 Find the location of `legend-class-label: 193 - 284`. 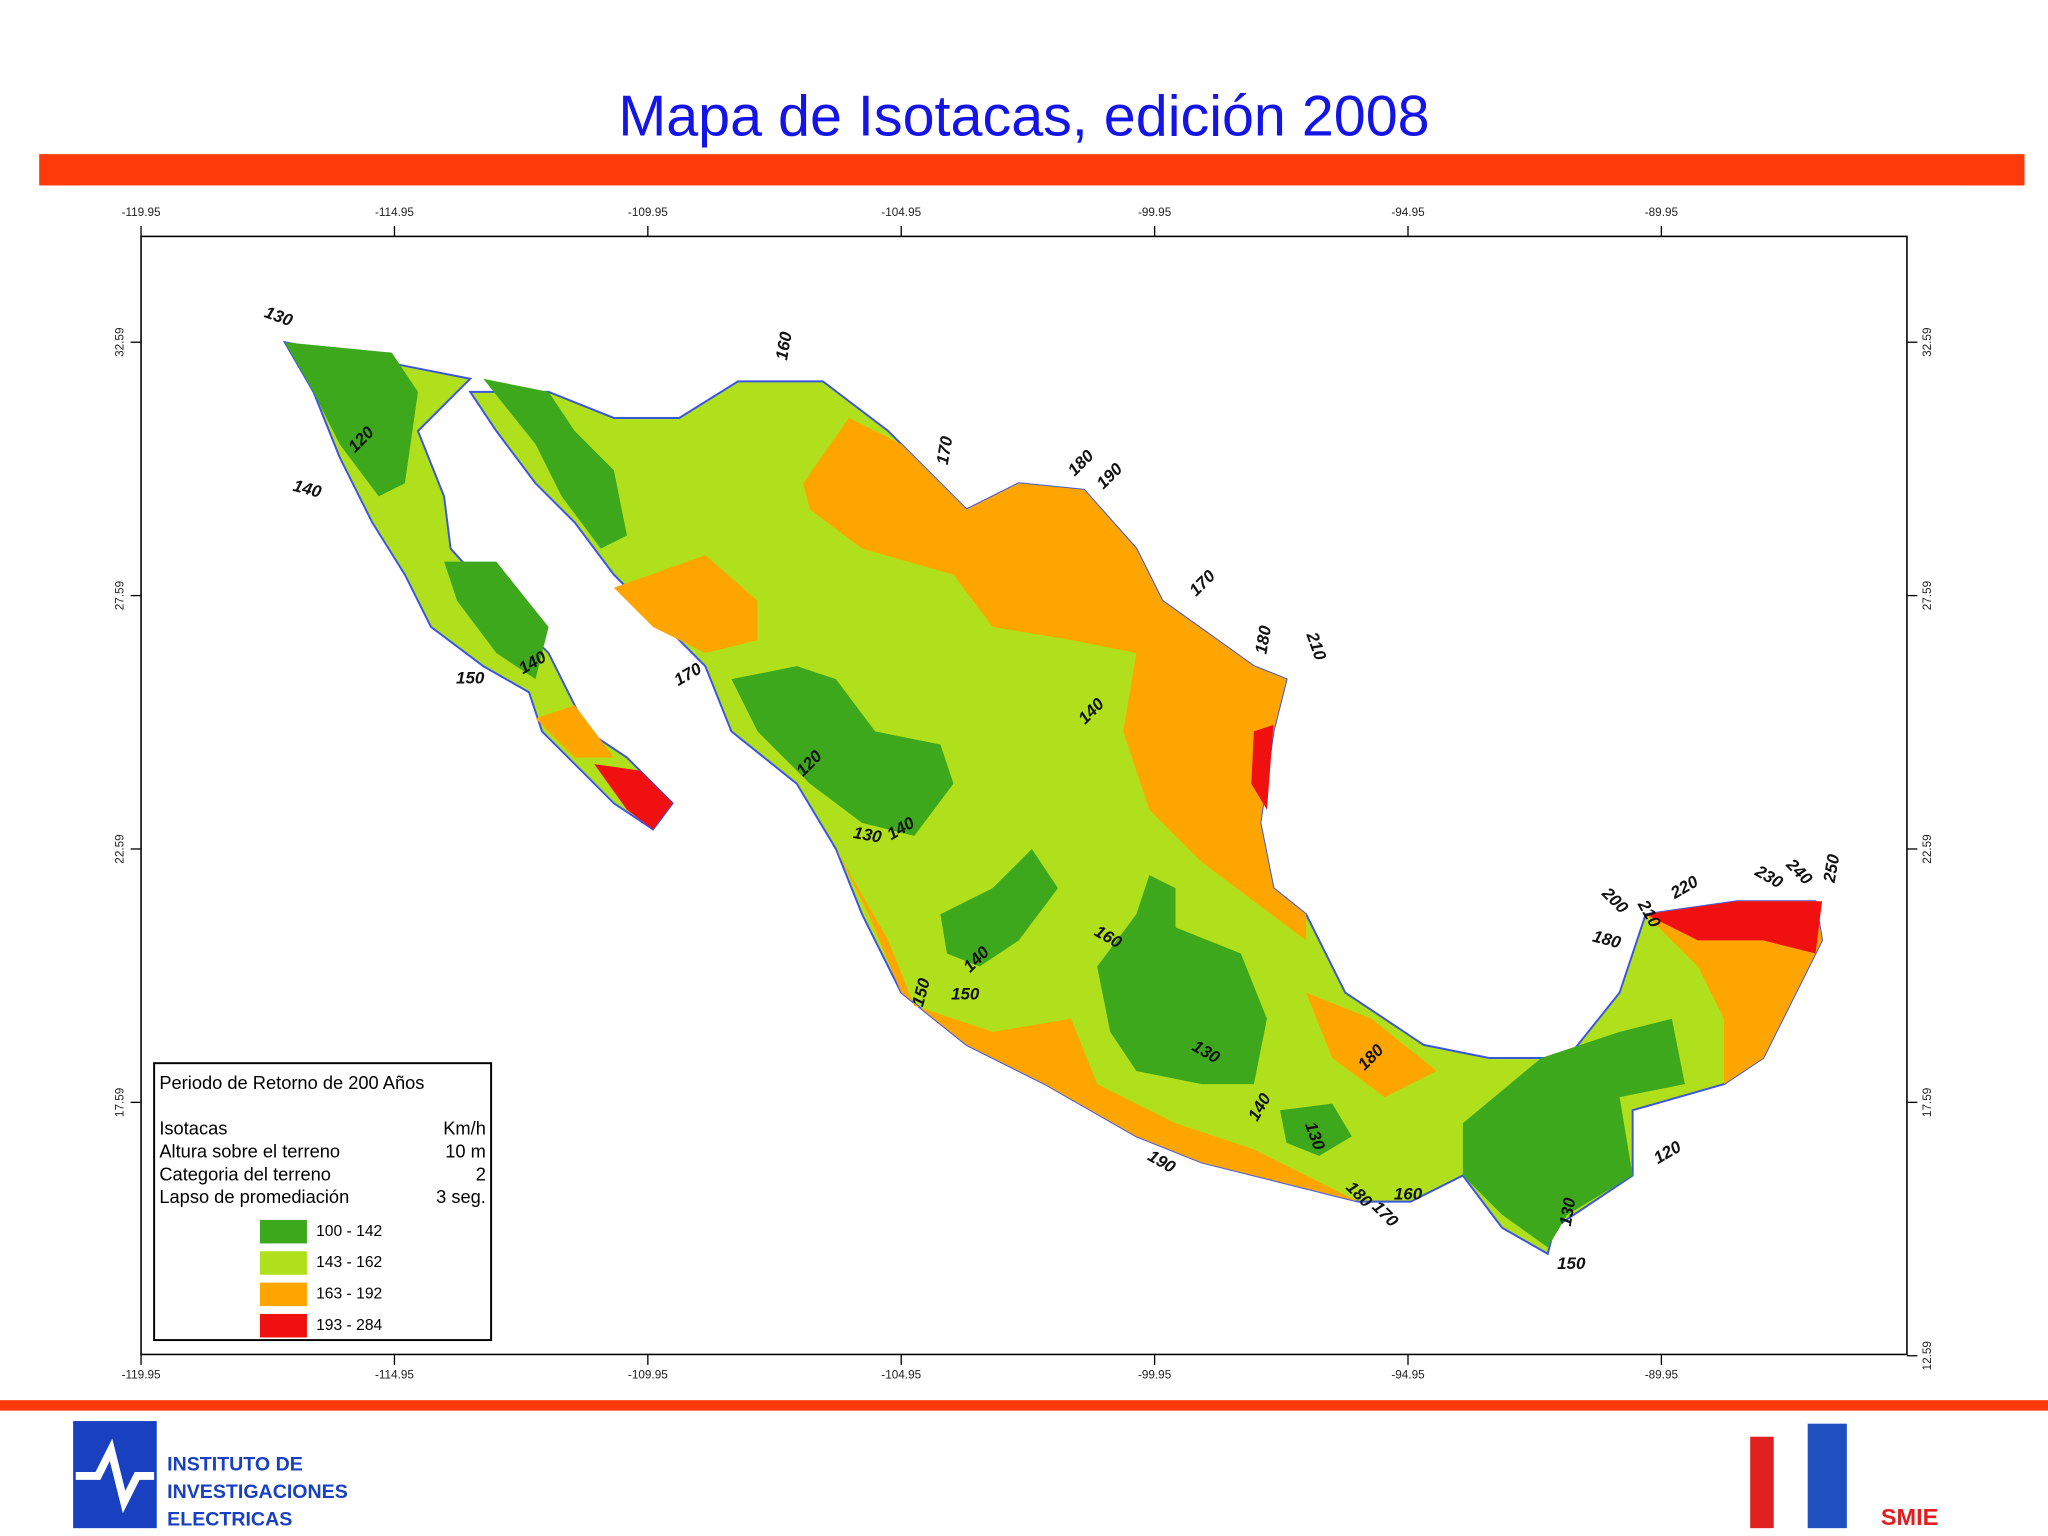

legend-class-label: 193 - 284 is located at coordinates (349, 1325).